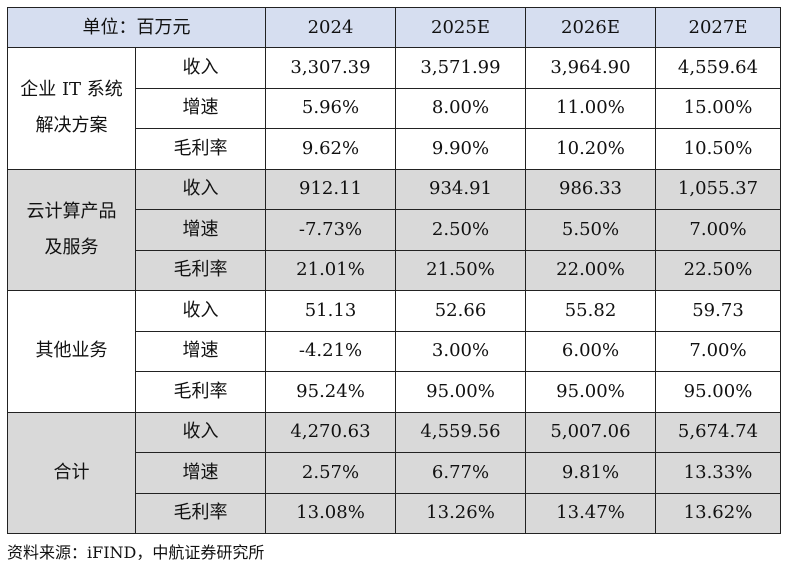  What do you see at coordinates (330, 513) in the screenshot?
I see `value-cell: 13.08%` at bounding box center [330, 513].